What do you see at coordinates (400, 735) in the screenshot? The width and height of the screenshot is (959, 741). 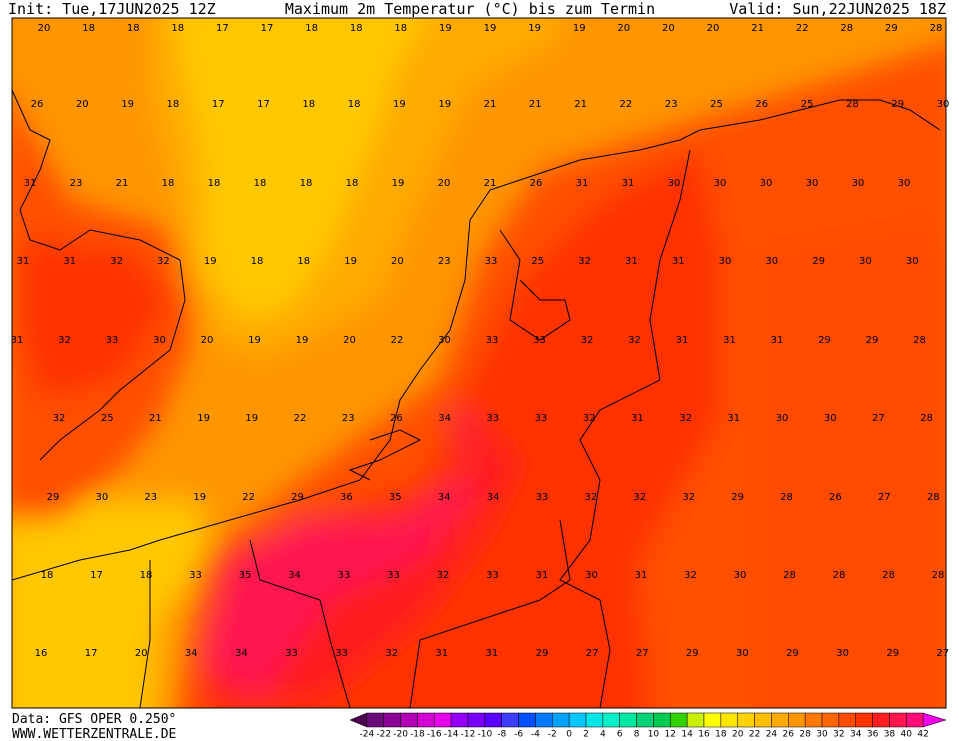 I see `legend-label: -20` at bounding box center [400, 735].